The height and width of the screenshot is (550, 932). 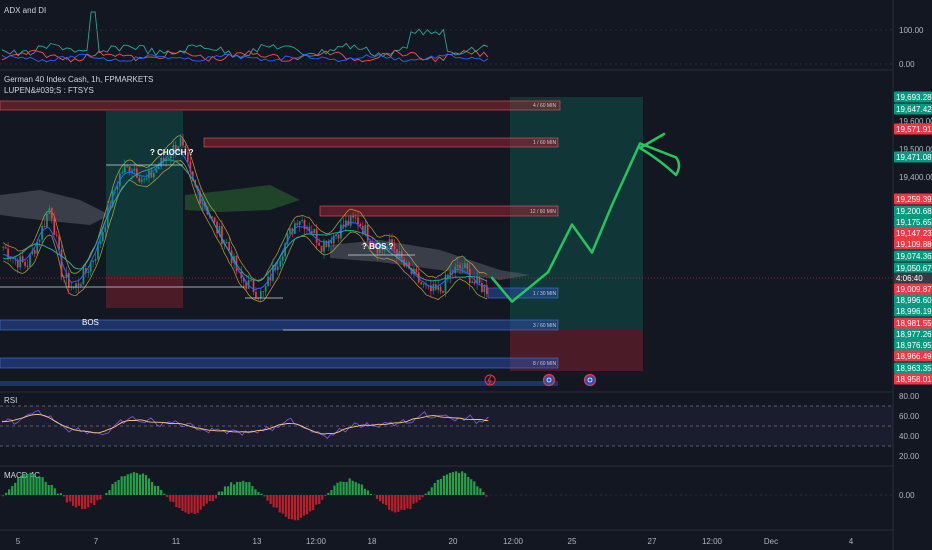 I want to click on price-tag-text: 18,981.55, so click(x=914, y=323).